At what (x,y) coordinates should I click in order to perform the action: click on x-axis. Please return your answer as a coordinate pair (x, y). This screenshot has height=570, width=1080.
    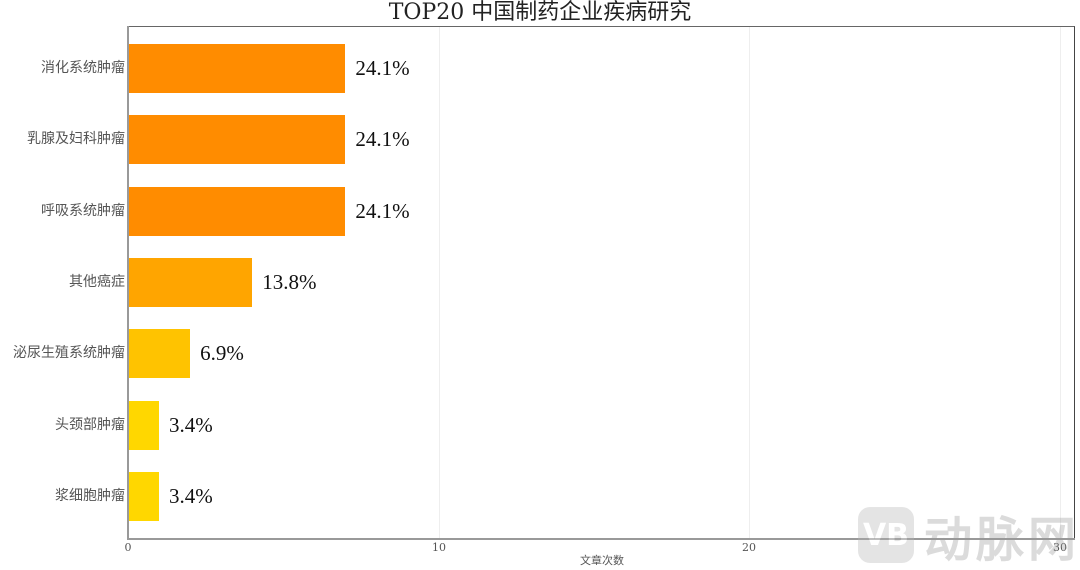
    Looking at the image, I should click on (601, 539).